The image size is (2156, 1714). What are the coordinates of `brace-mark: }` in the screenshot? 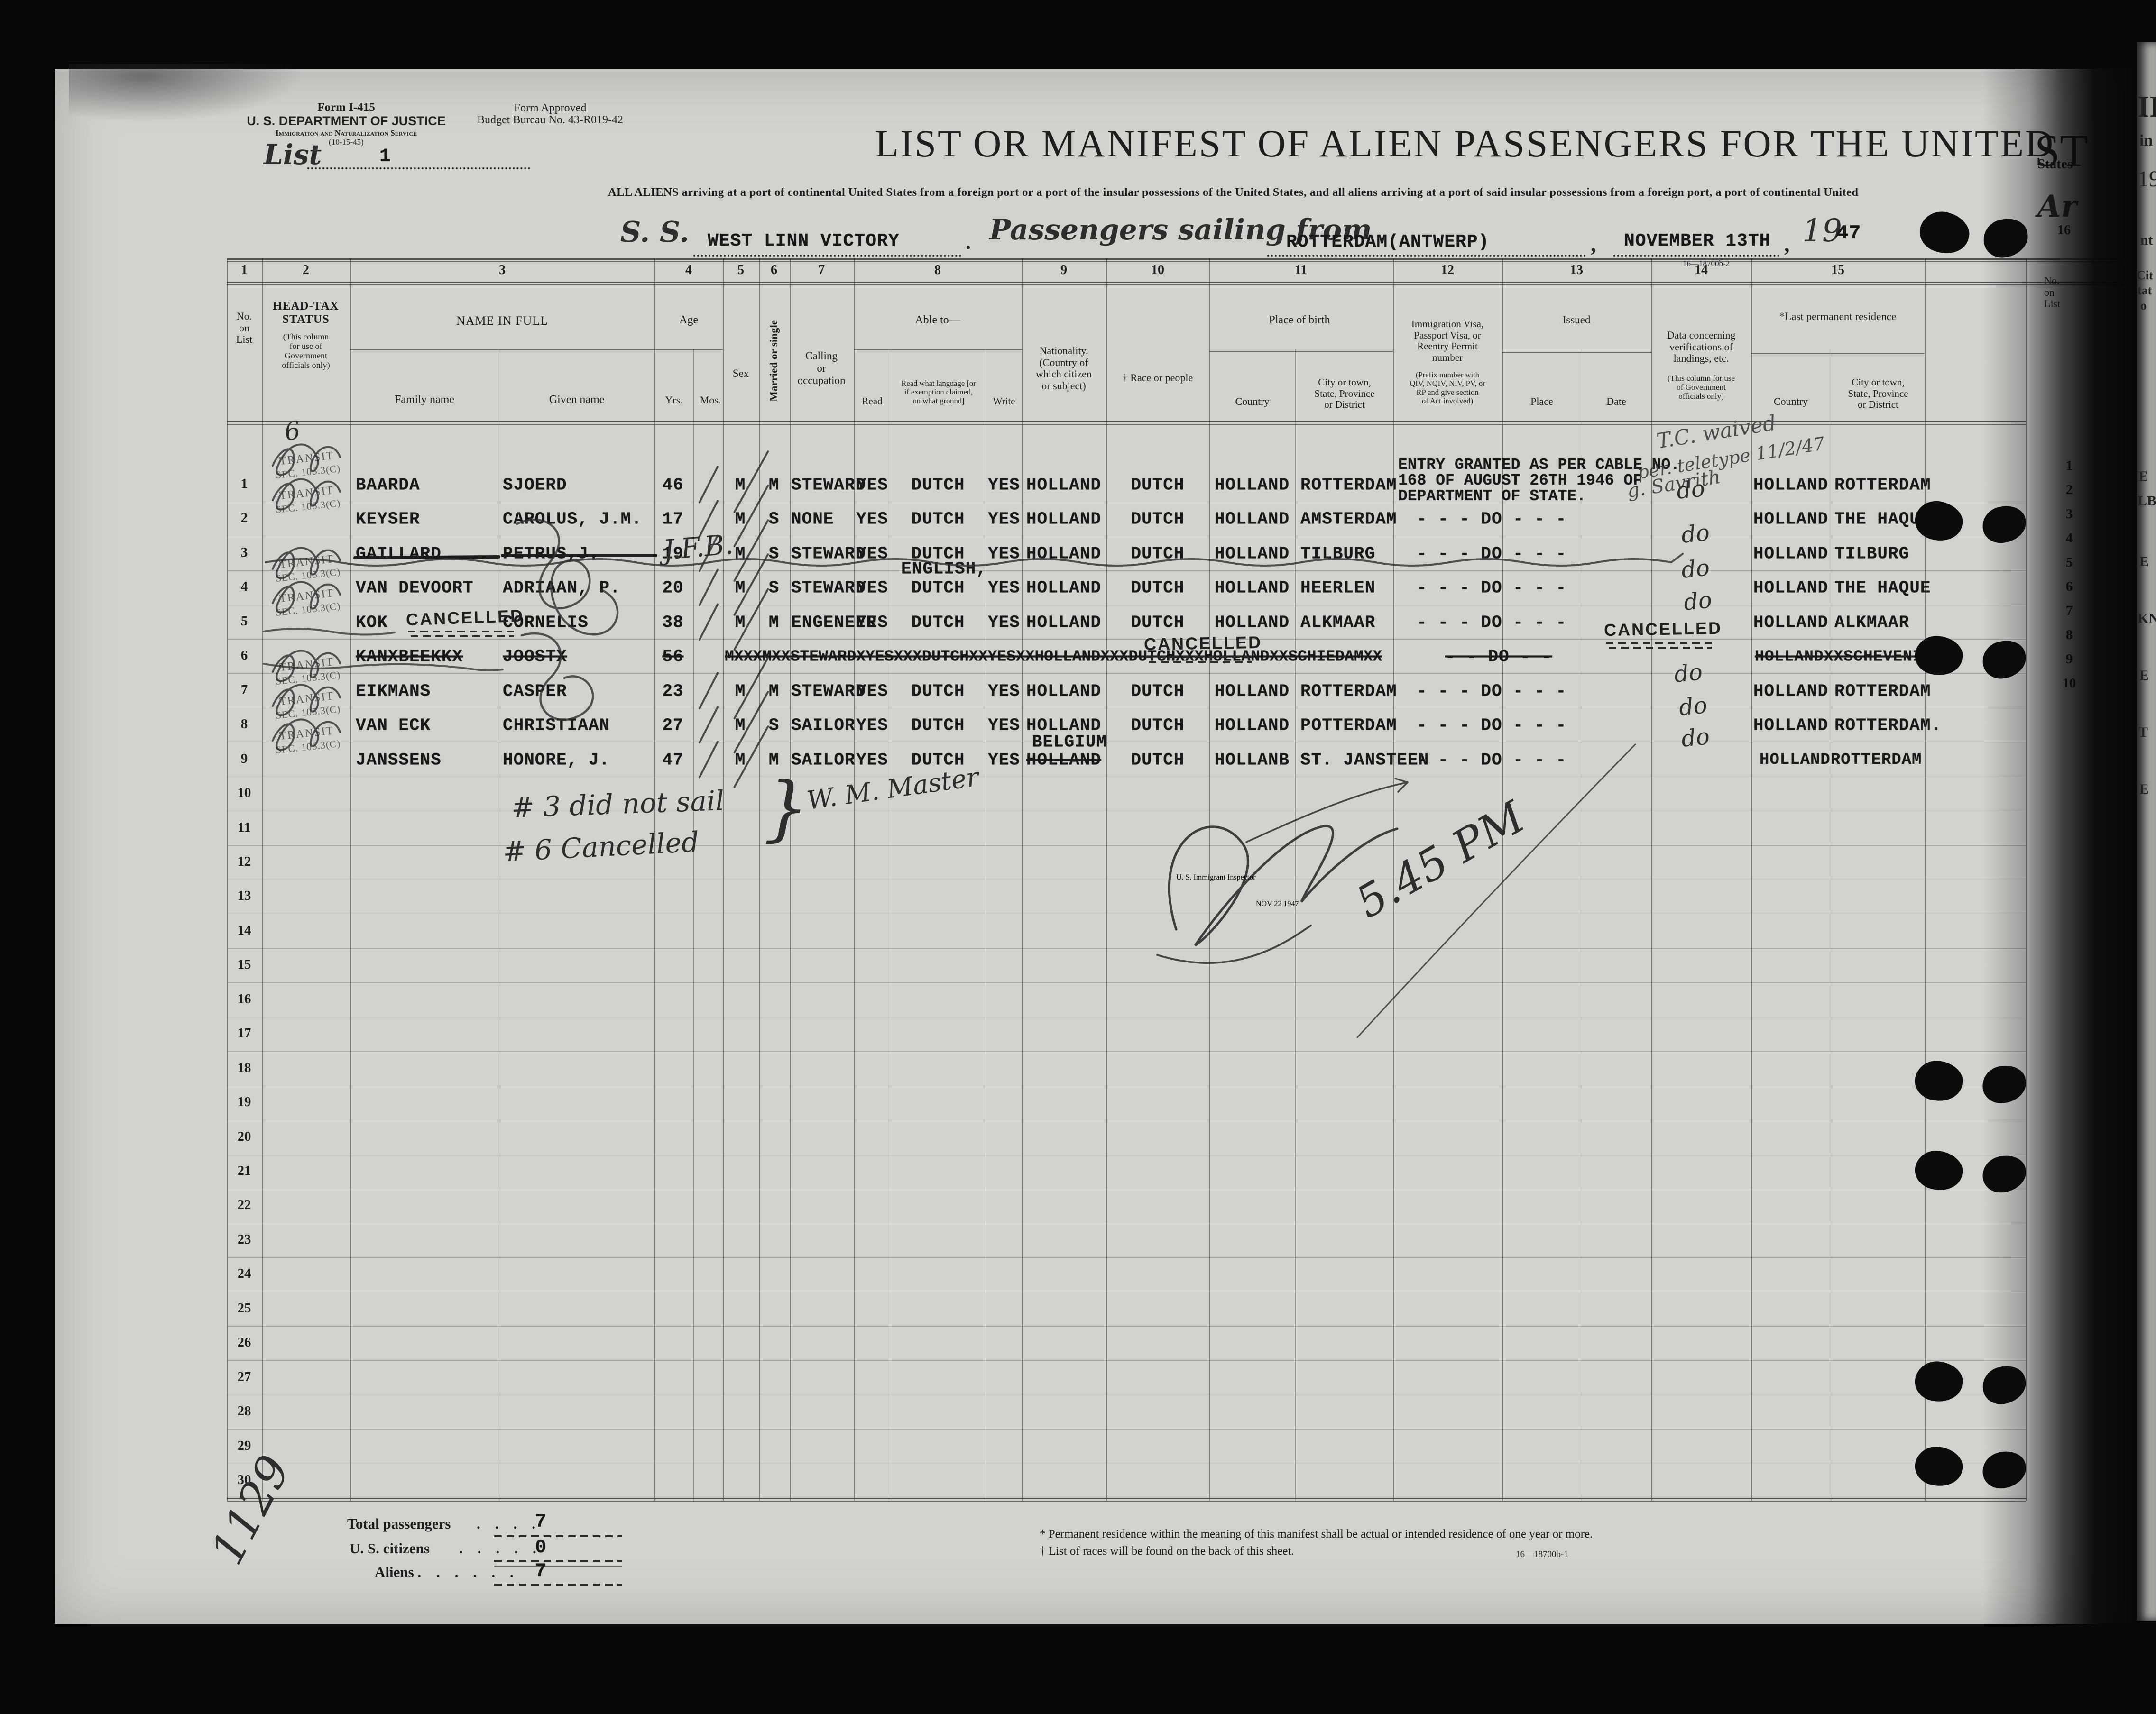 It's located at (786, 808).